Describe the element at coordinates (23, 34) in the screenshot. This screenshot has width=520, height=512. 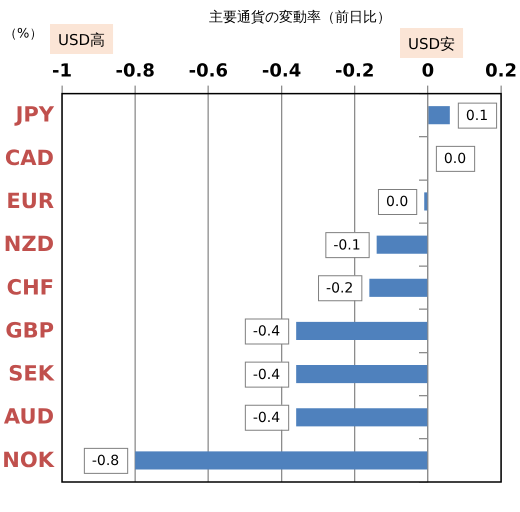
I see `x-axis-title: （%）` at that location.